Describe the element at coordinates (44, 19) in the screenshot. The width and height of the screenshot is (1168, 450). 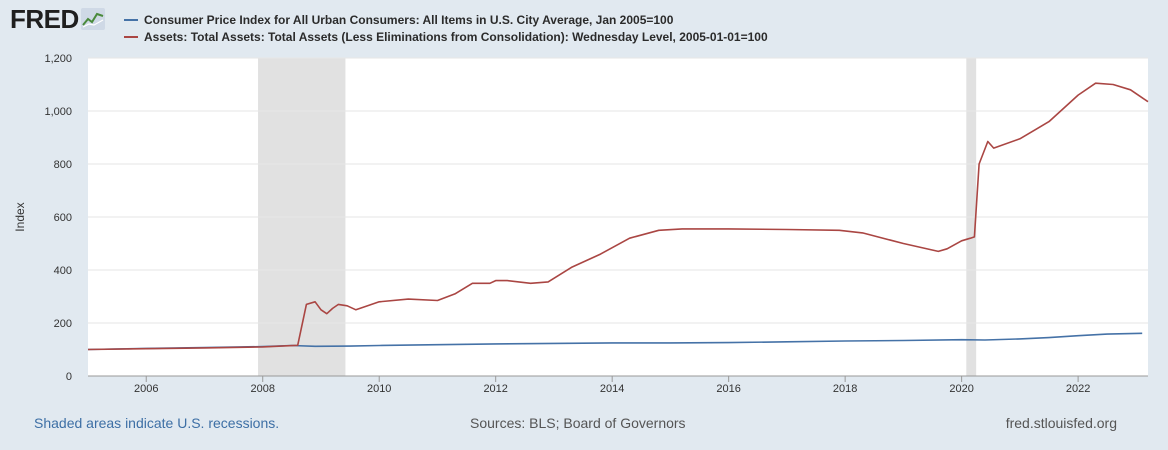
I see `fred-logo-text: FRED` at that location.